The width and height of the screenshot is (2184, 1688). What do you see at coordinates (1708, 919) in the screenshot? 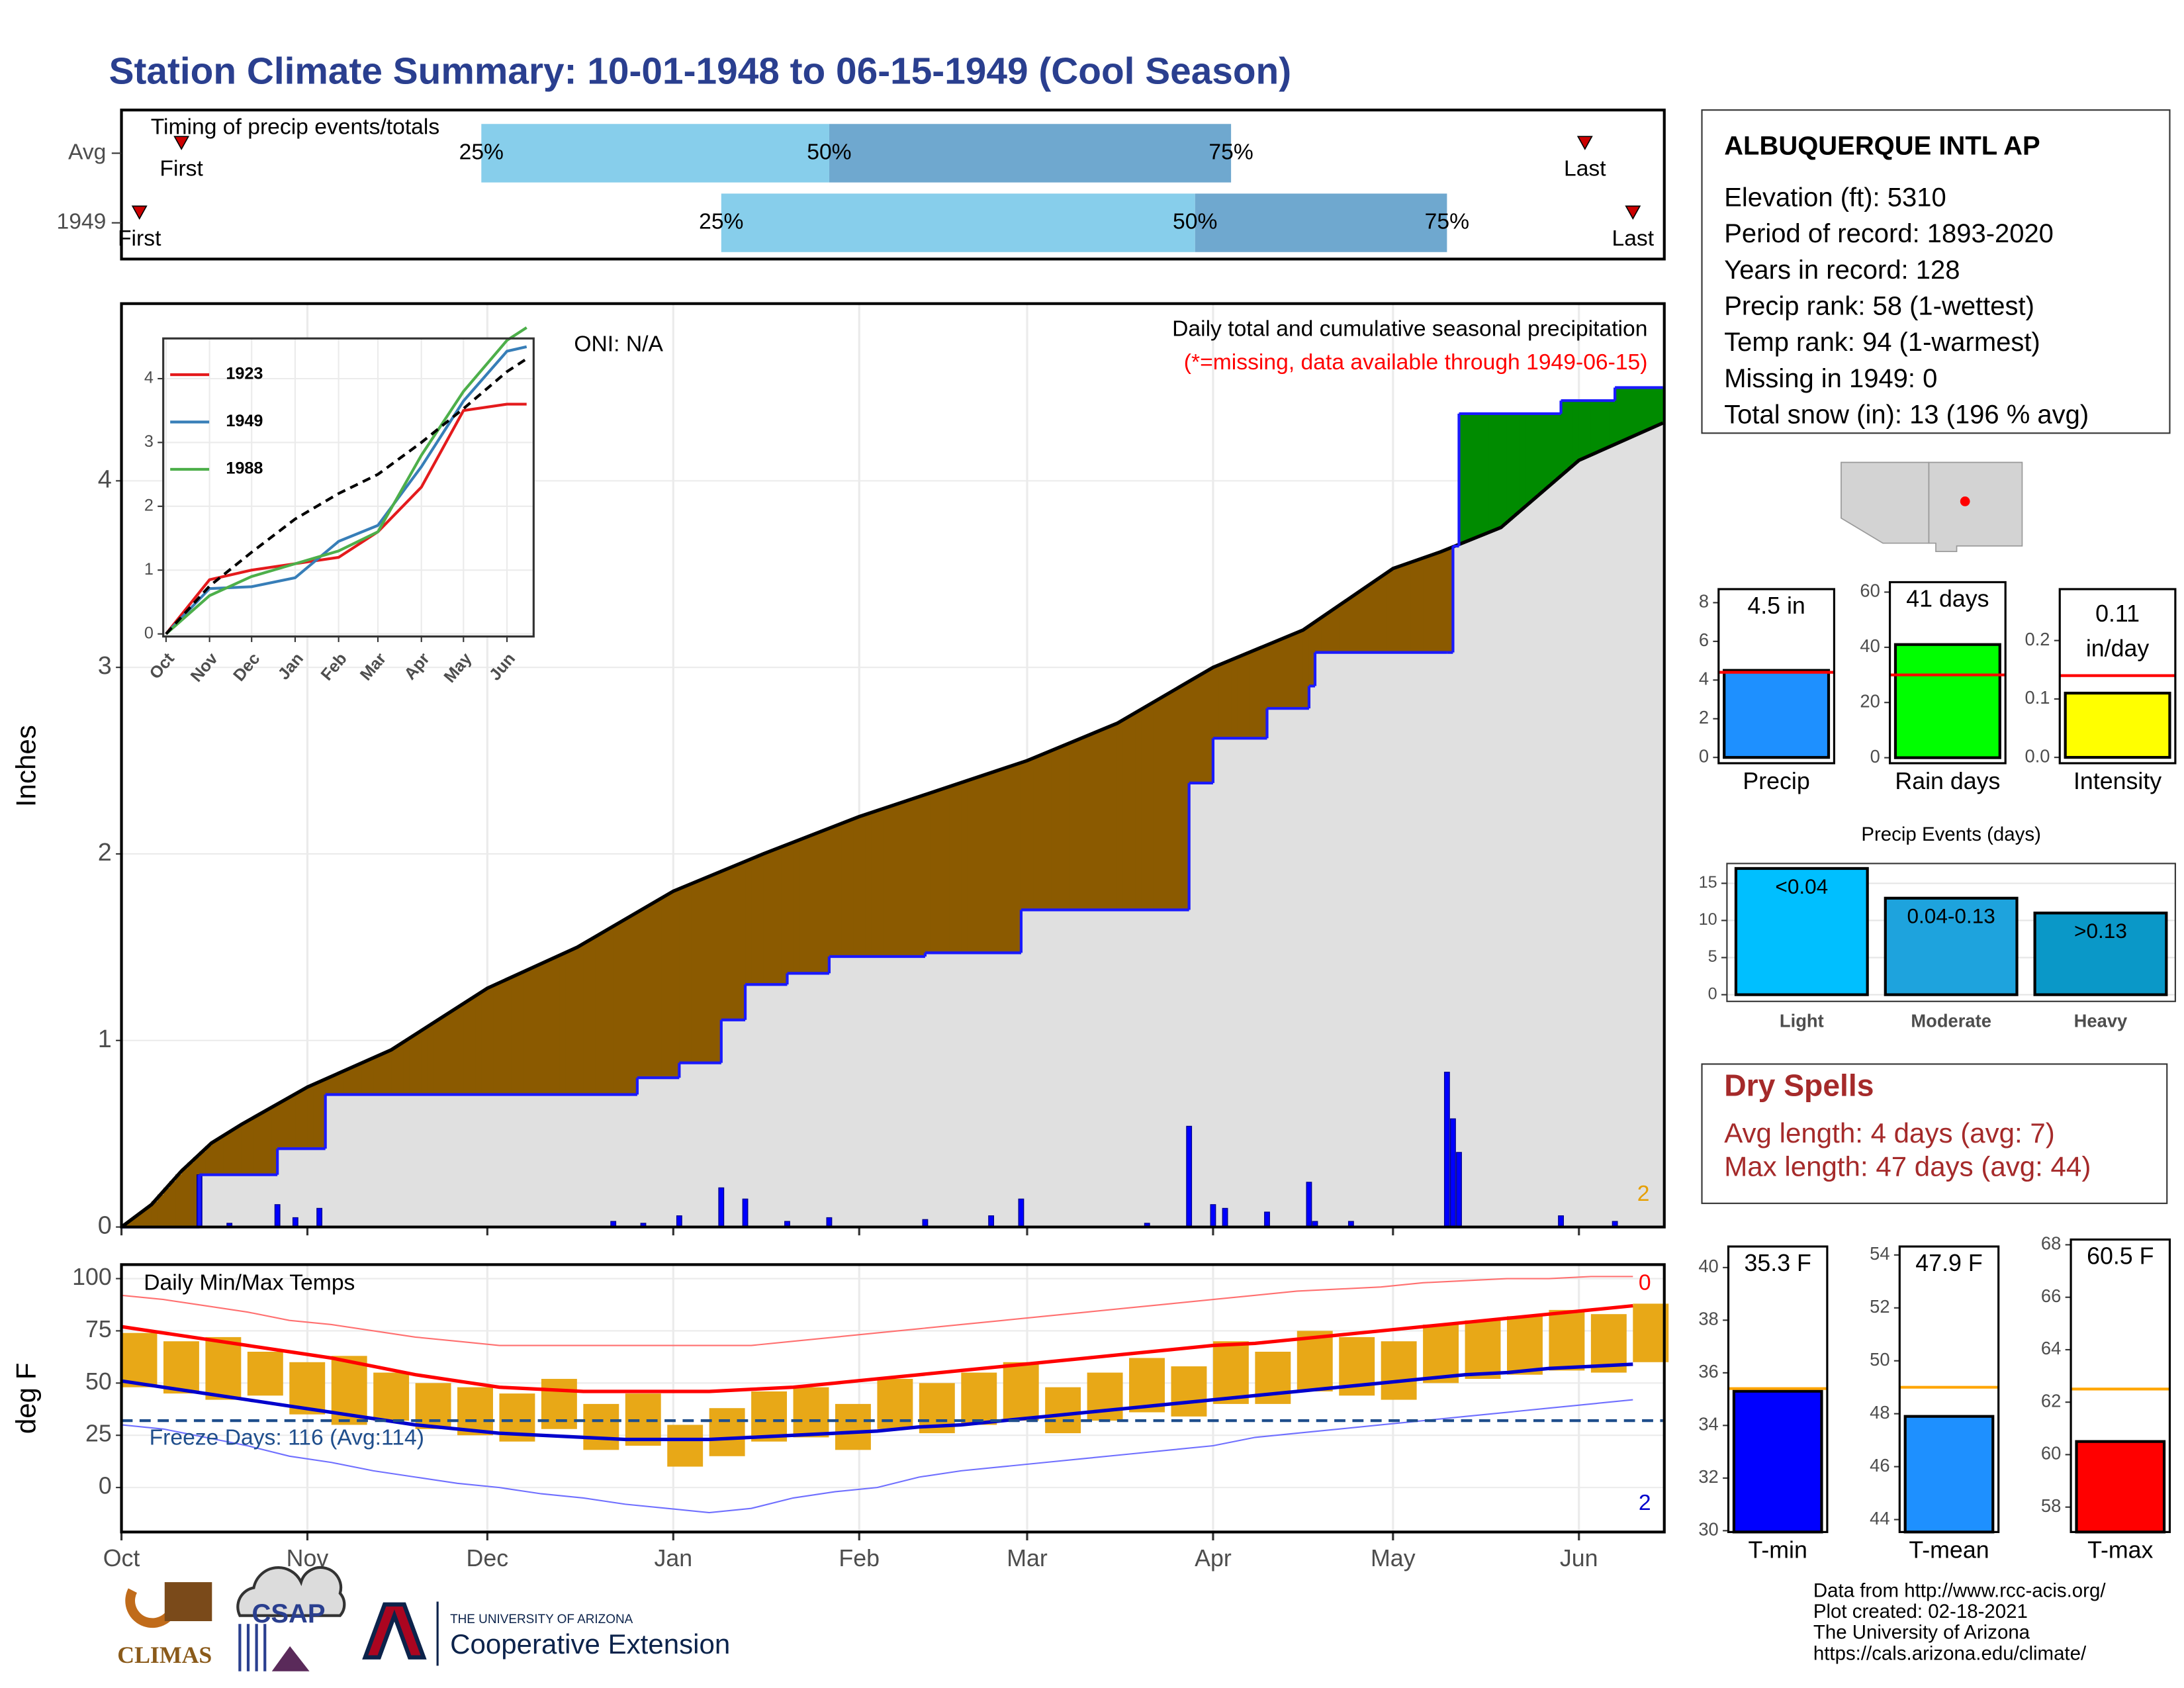
I see `y-tick-label: 10` at bounding box center [1708, 919].